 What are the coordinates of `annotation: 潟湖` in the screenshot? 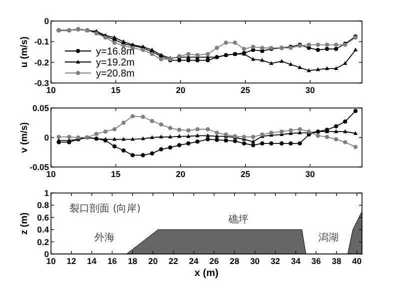 It's located at (328, 238).